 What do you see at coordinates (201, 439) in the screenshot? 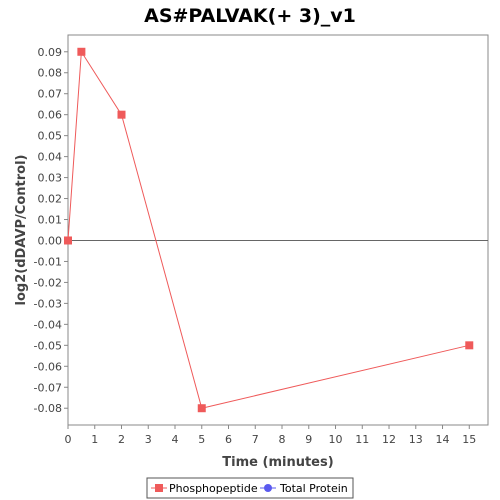
I see `x-tick-label: 5` at bounding box center [201, 439].